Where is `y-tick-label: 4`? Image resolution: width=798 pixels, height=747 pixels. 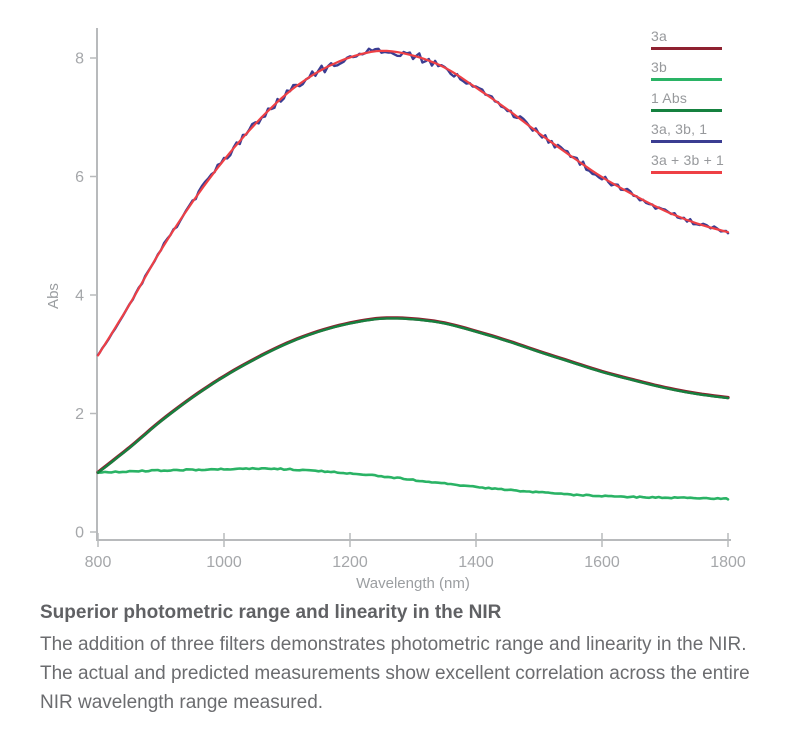 y-tick-label: 4 is located at coordinates (79, 296).